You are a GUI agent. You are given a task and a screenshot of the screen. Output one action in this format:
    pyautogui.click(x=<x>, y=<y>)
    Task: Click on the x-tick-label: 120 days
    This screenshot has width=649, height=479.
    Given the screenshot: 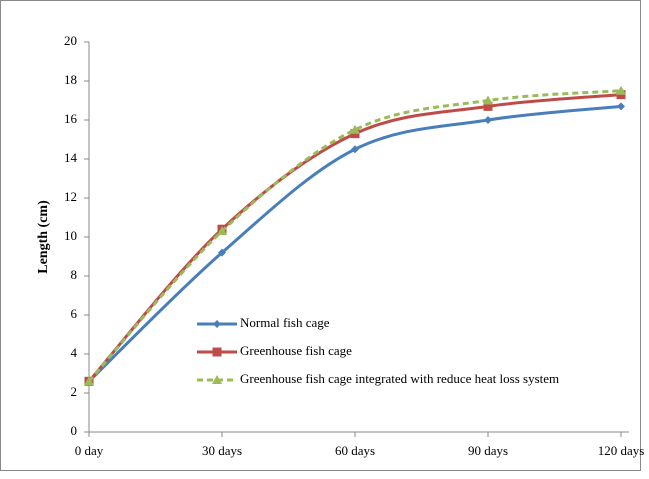 What is the action you would take?
    pyautogui.click(x=621, y=450)
    